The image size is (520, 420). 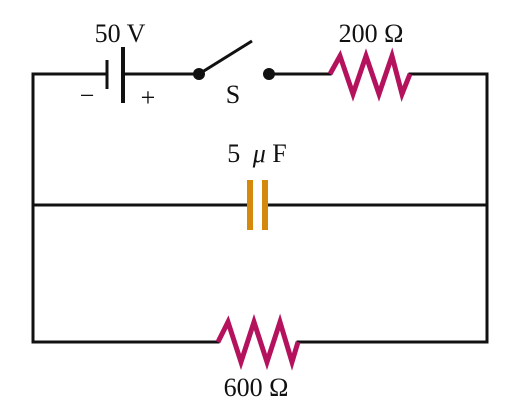 I want to click on capacitor-label: 5 μ F, so click(x=257, y=153).